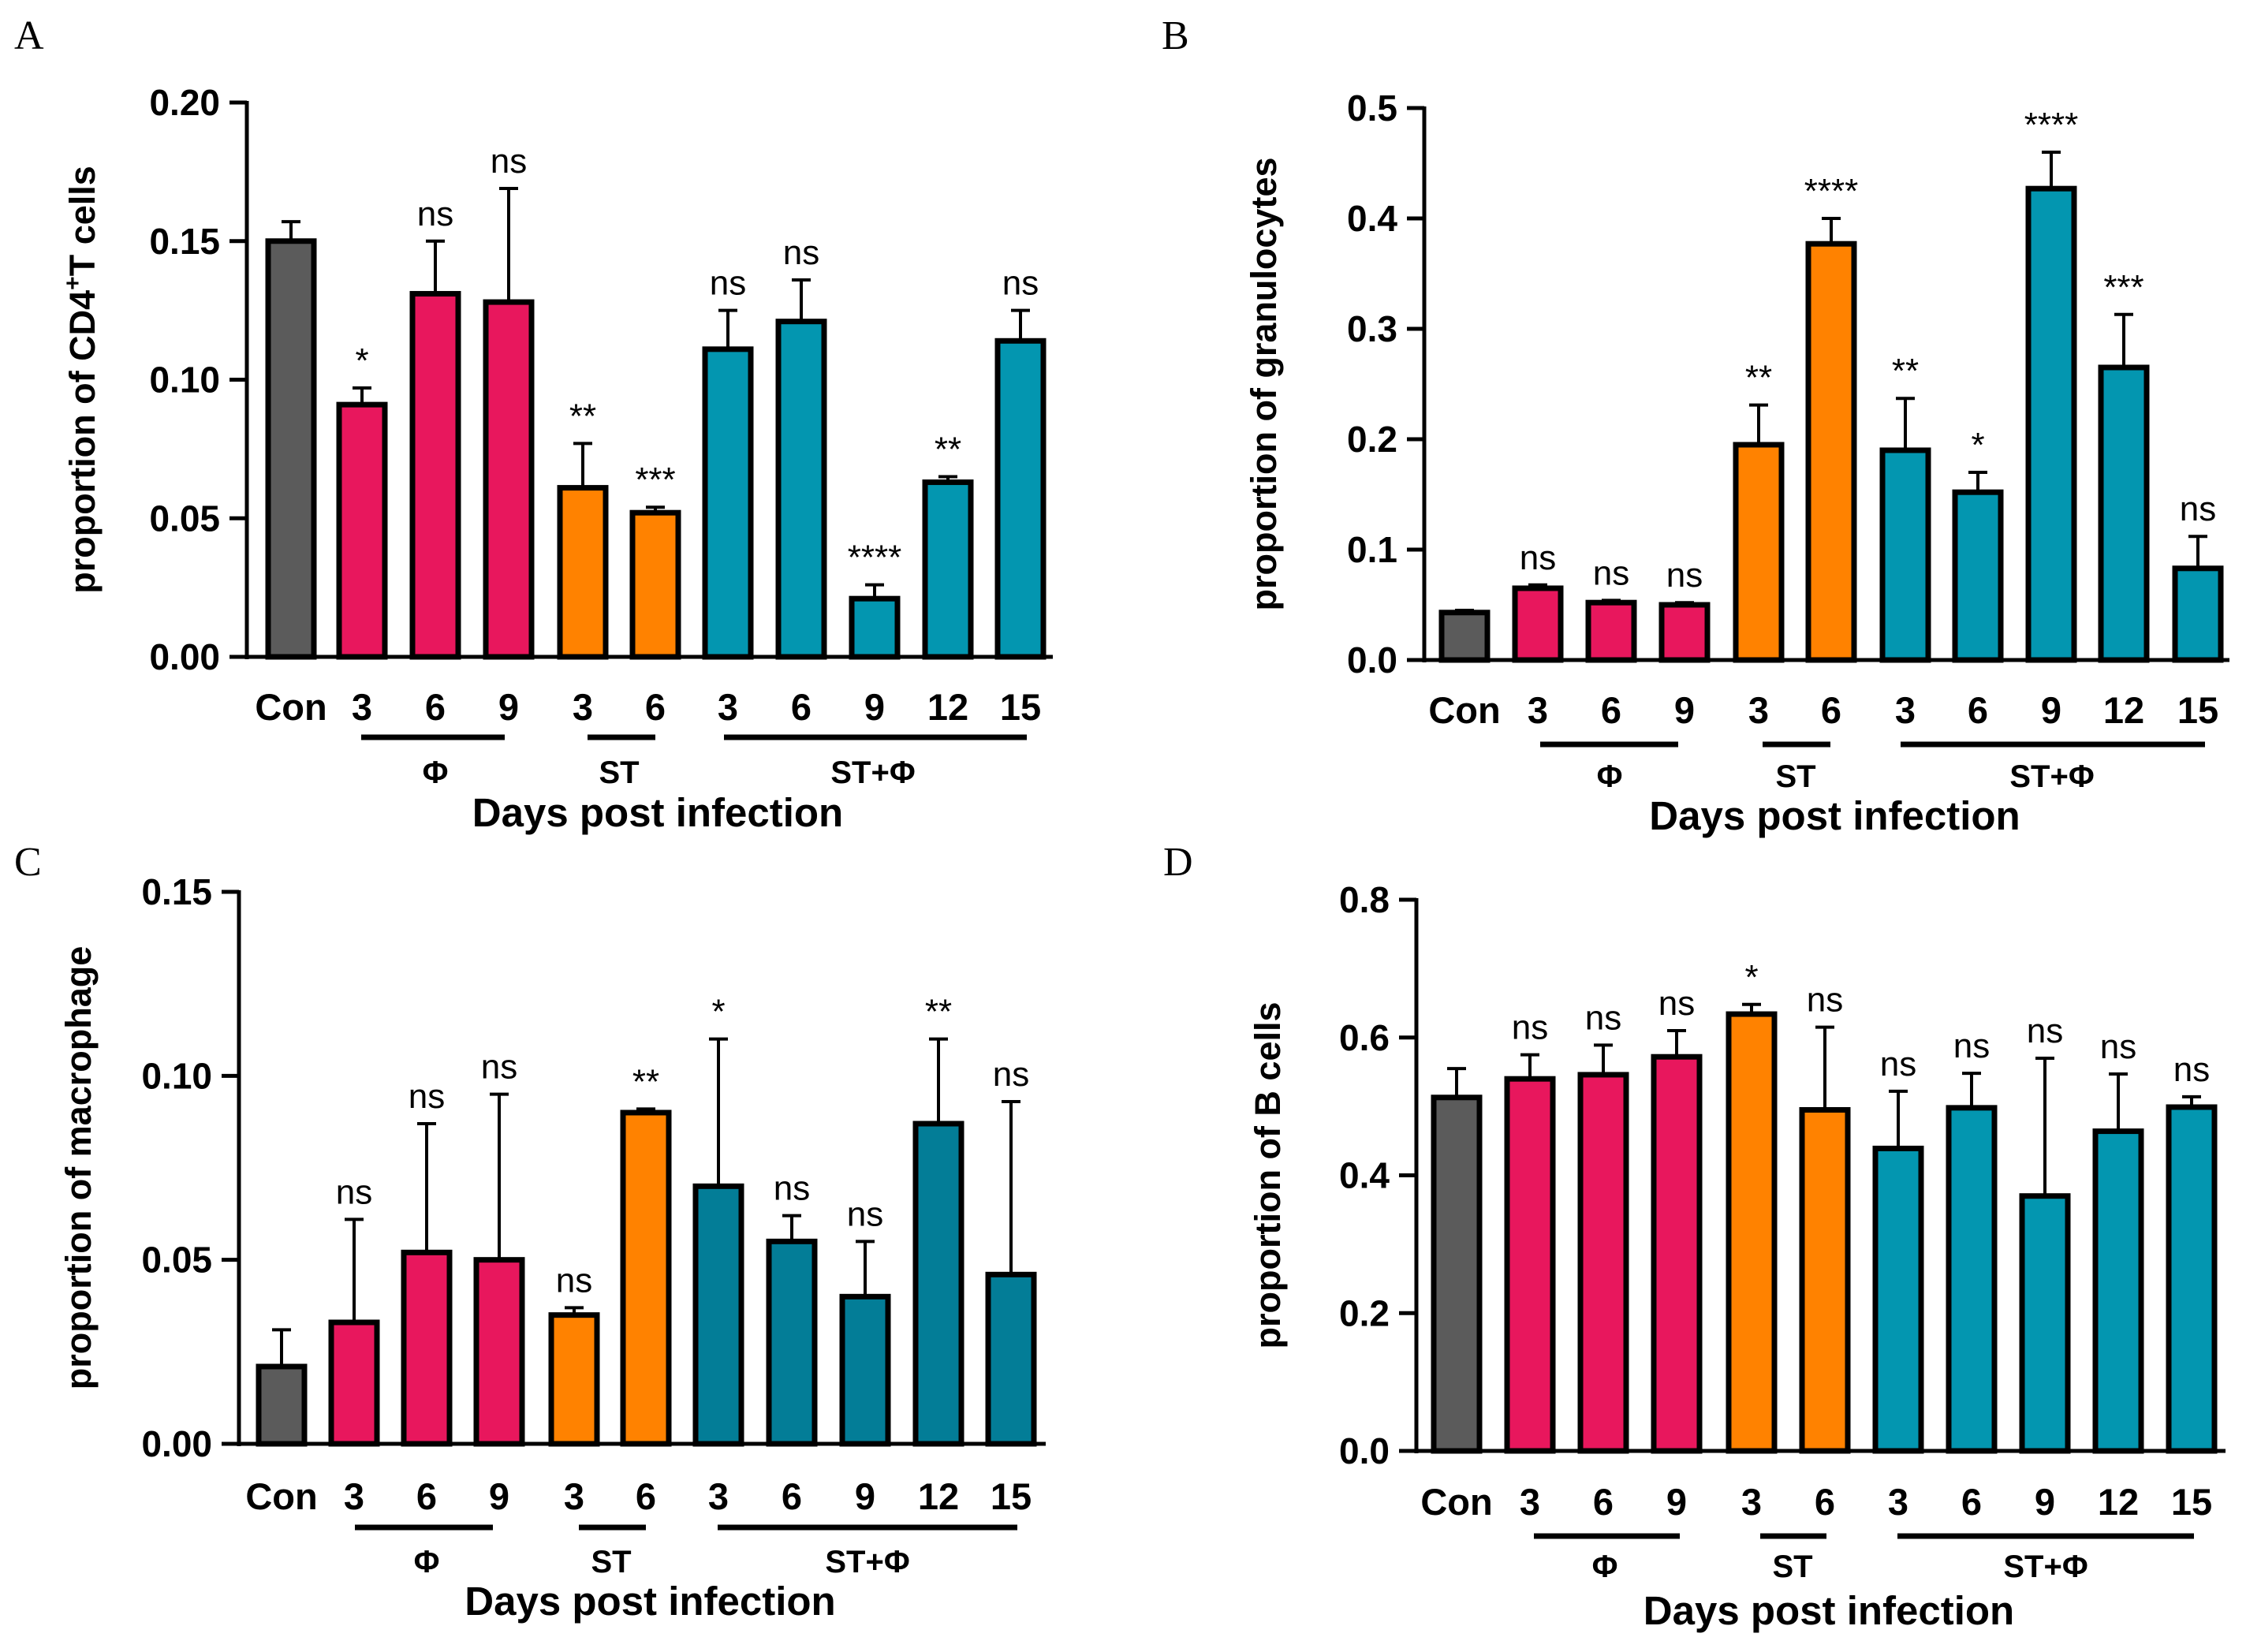 Image resolution: width=2261 pixels, height=1652 pixels. Describe the element at coordinates (176, 1260) in the screenshot. I see `y-tick-label: 0.05` at that location.